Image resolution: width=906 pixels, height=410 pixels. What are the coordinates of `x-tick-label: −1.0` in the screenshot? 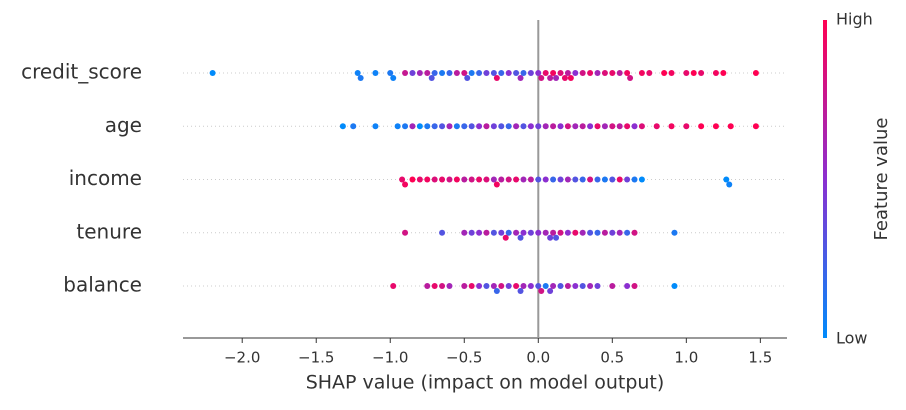 It's located at (390, 358).